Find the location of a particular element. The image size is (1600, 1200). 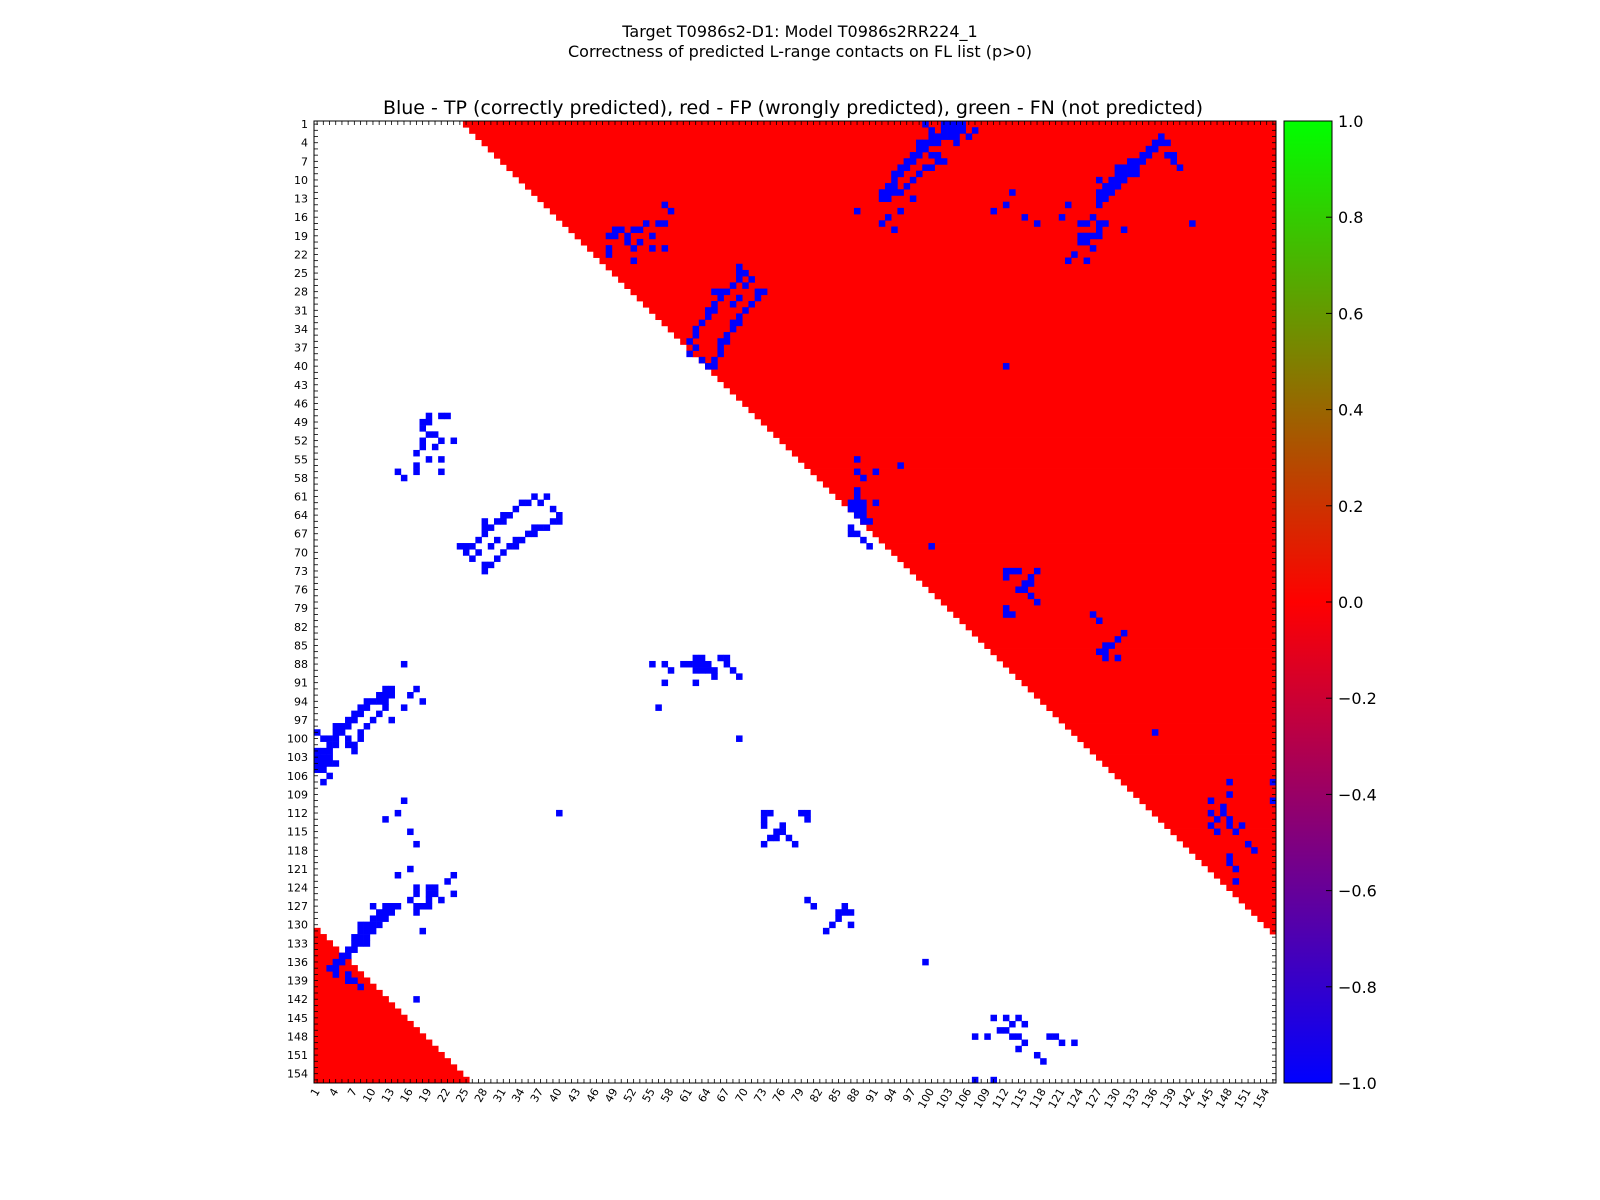

y-tick-label: 130 is located at coordinates (297, 925).